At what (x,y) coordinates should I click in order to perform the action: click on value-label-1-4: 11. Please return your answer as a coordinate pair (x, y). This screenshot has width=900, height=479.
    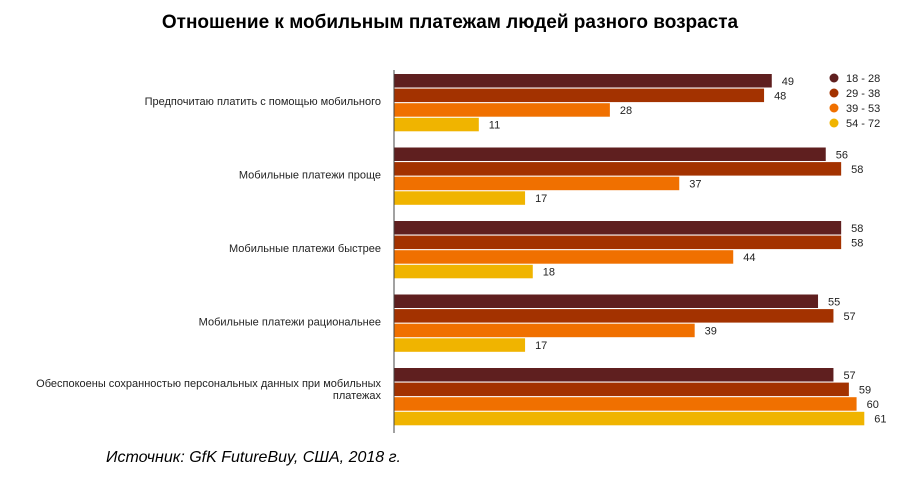
    Looking at the image, I should click on (494, 126).